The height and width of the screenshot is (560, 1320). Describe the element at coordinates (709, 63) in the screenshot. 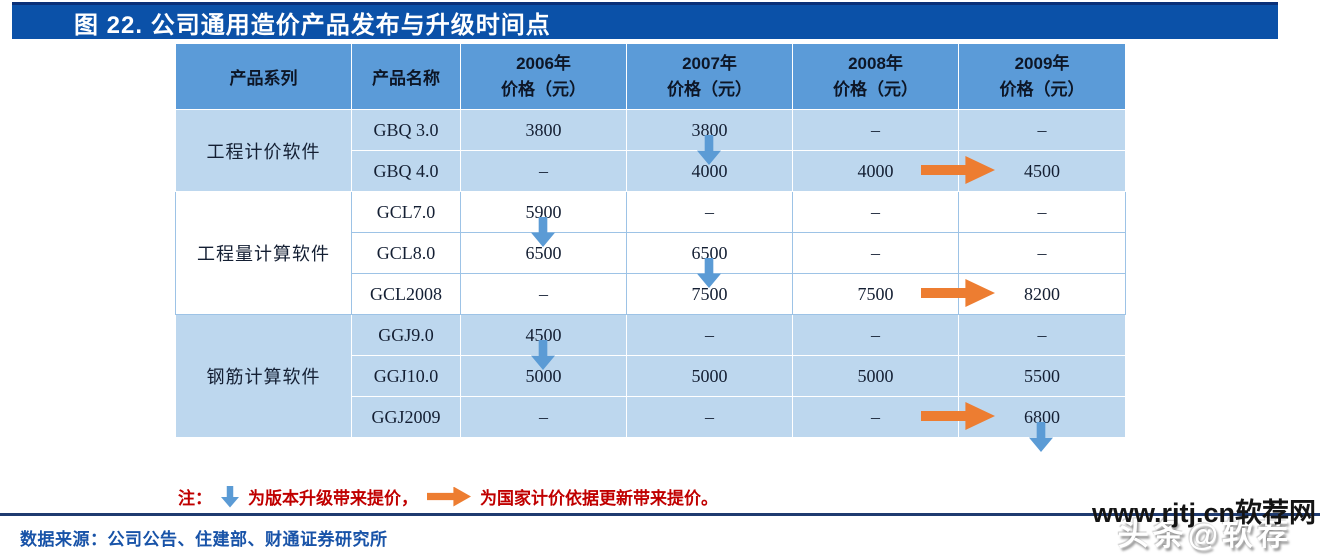

I see `header-year-label: 2007年` at that location.